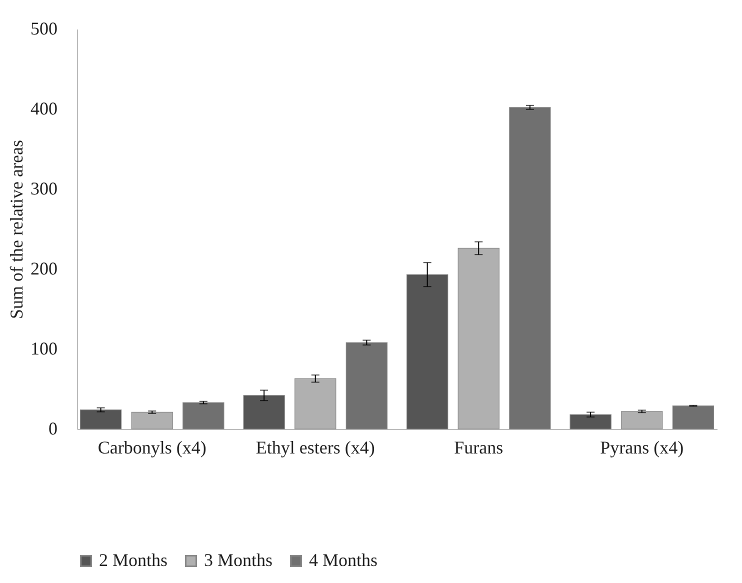 The width and height of the screenshot is (742, 583). What do you see at coordinates (642, 448) in the screenshot?
I see `x-tick-label: Pyrans (x4)` at bounding box center [642, 448].